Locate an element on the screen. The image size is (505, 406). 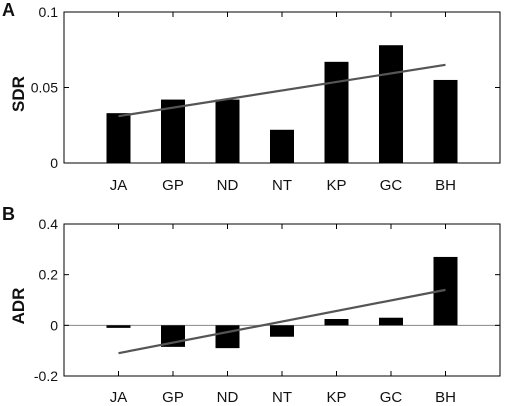
y-axis-label: ADR is located at coordinates (18, 306).